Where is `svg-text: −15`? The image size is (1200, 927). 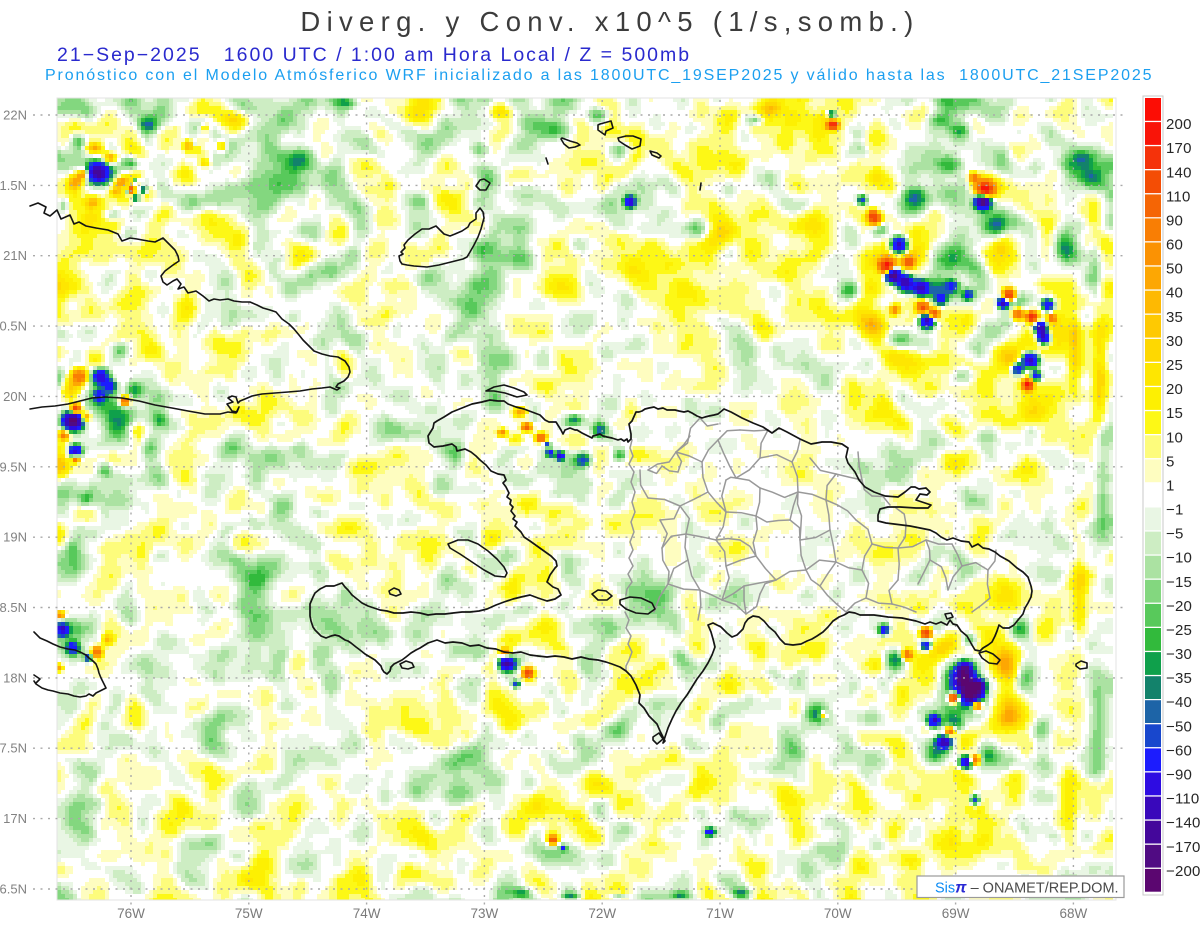
svg-text: −15 is located at coordinates (1179, 582).